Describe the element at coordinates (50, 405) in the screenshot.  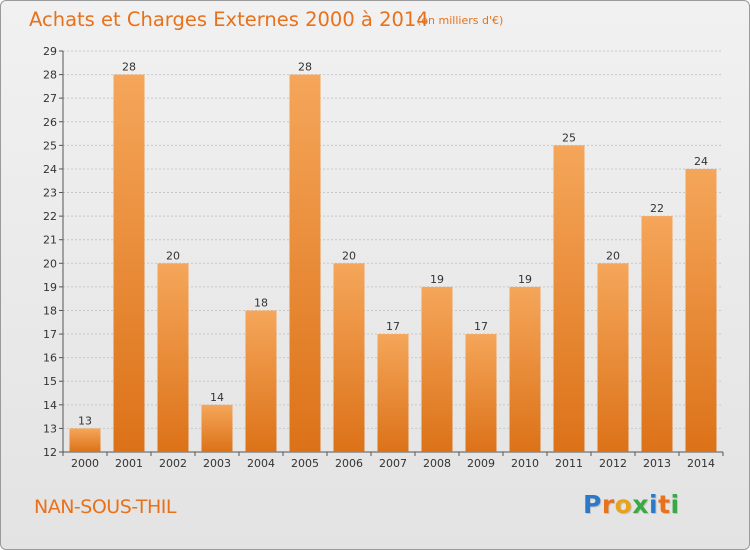
I see `y-tick-label: 14` at that location.